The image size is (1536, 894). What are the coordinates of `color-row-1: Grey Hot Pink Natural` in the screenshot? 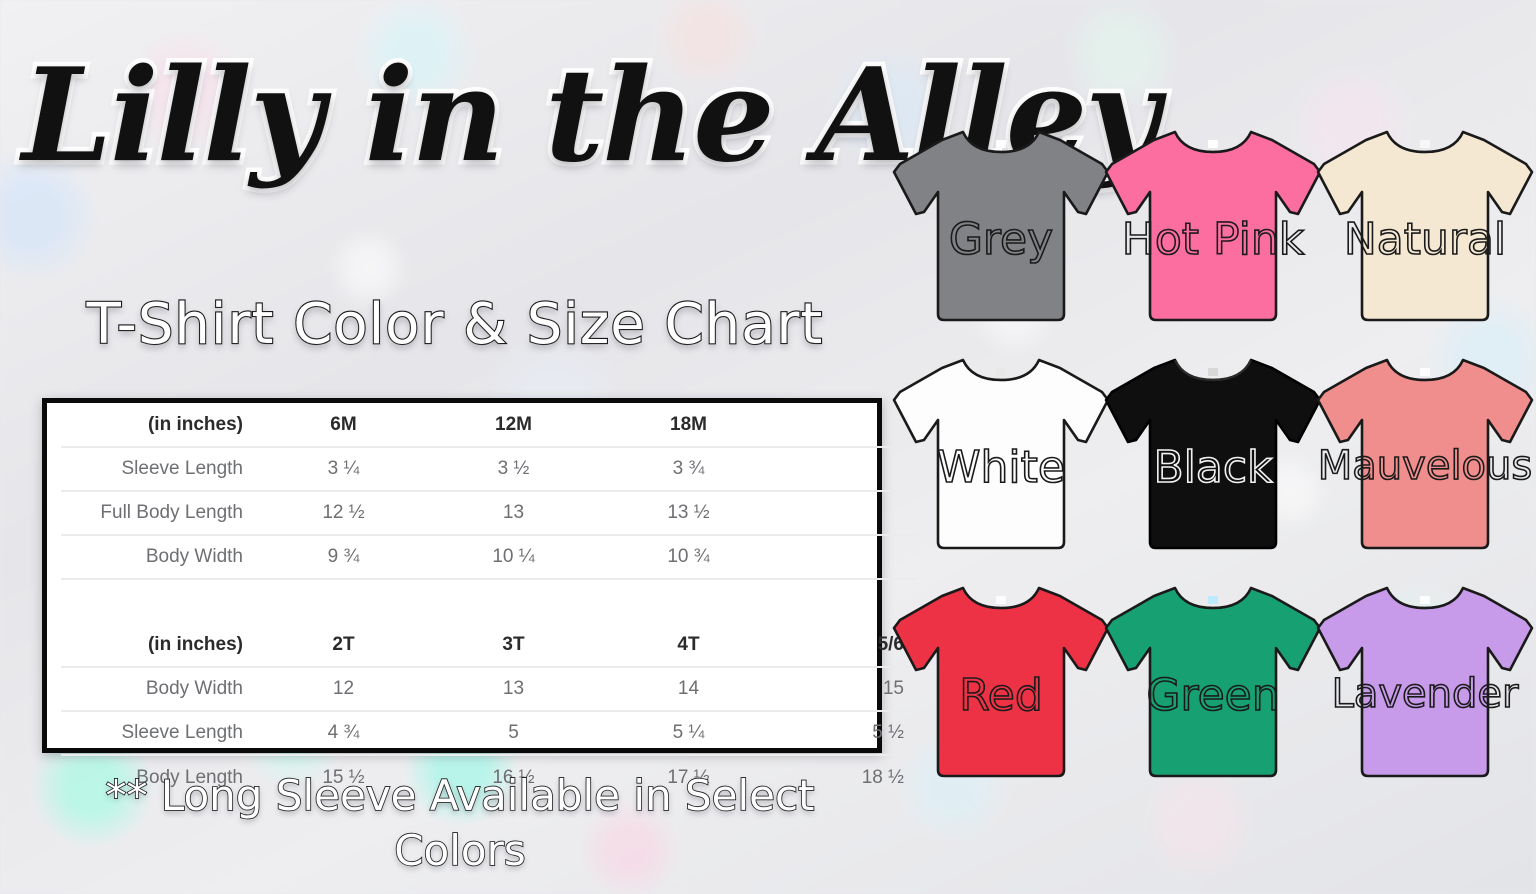 It's located at (1213, 232).